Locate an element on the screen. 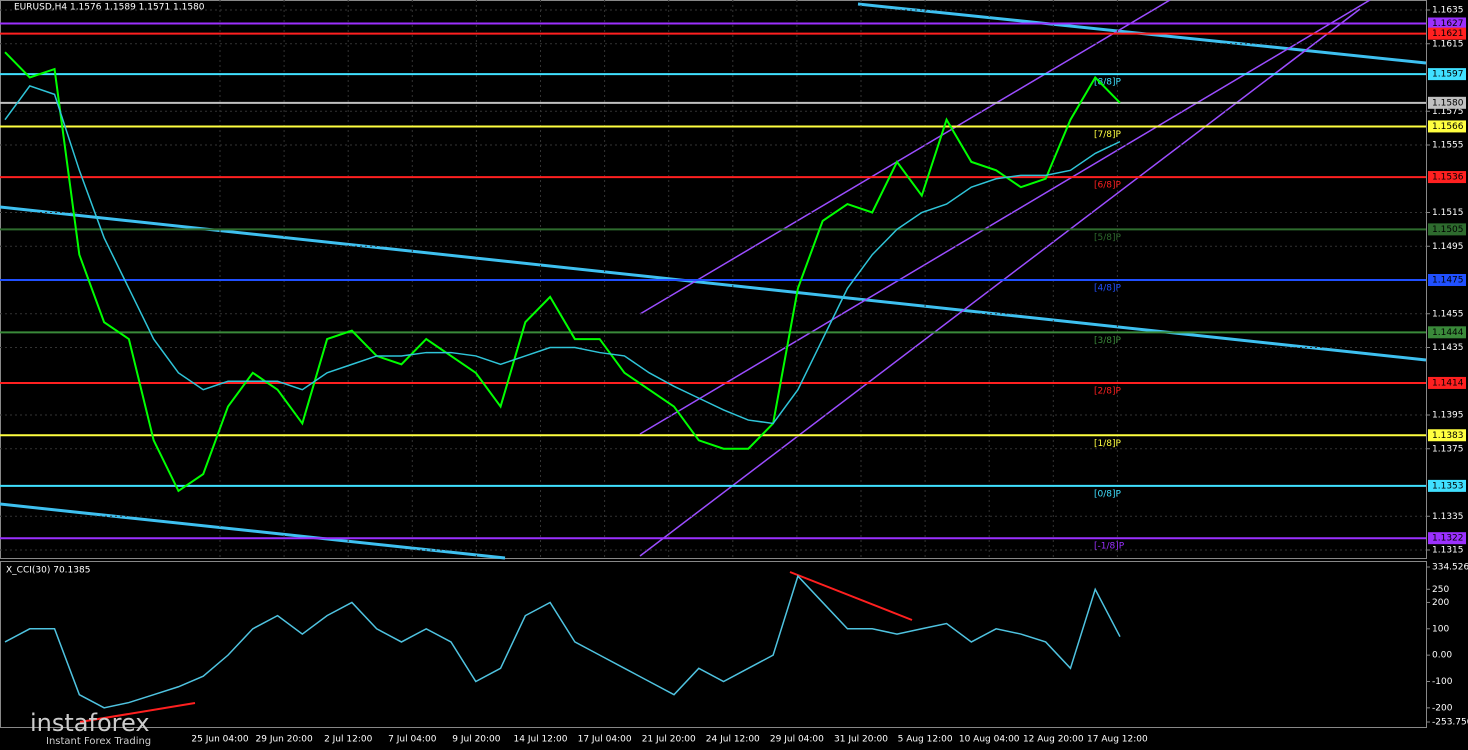 The image size is (1468, 750). y-tick-label: -253.750 is located at coordinates (1450, 723).